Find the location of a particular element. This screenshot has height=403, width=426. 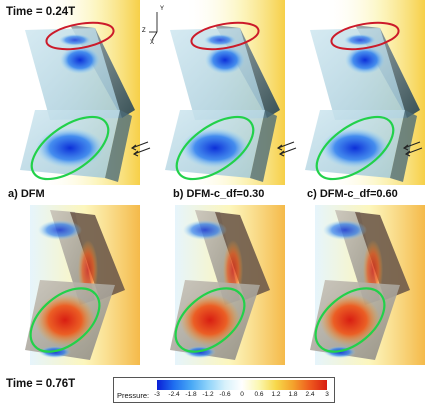

colorbar-title: Pressure: is located at coordinates (133, 395).